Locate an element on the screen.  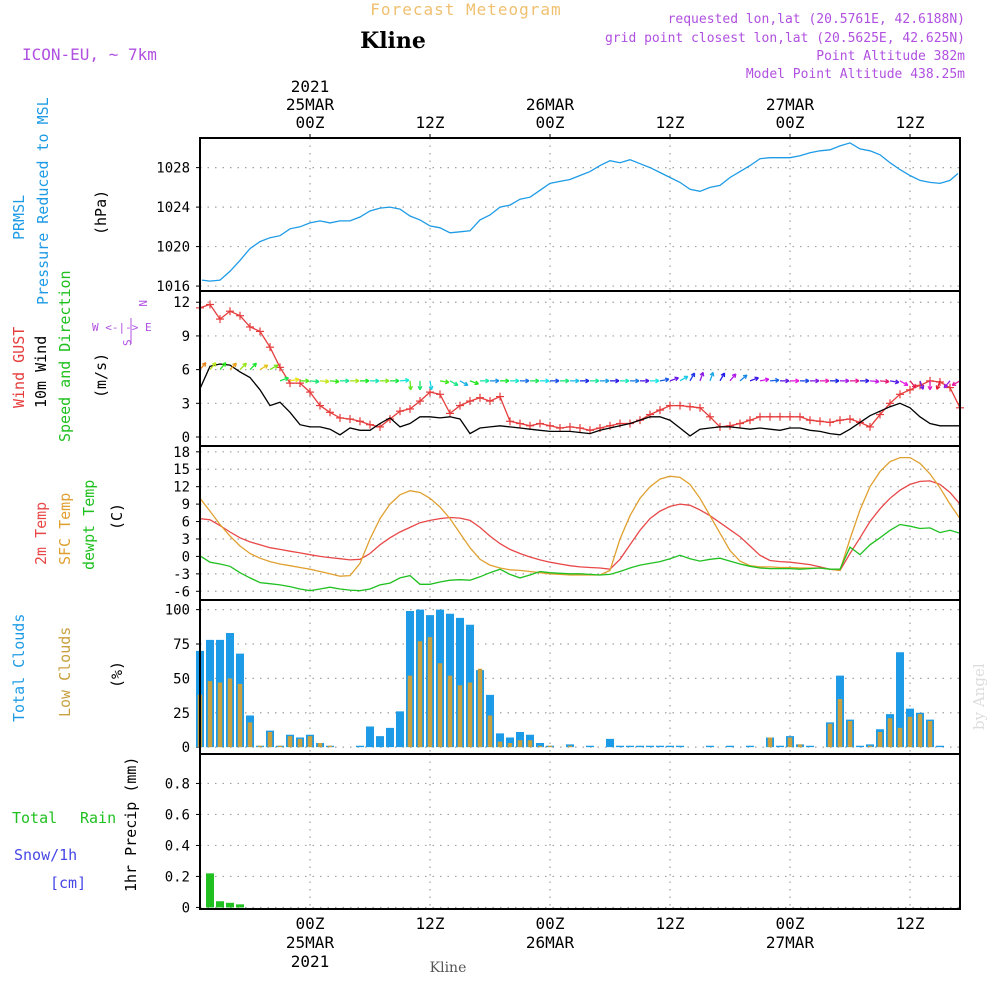
prmsl-label: PRMSL is located at coordinates (19, 217).